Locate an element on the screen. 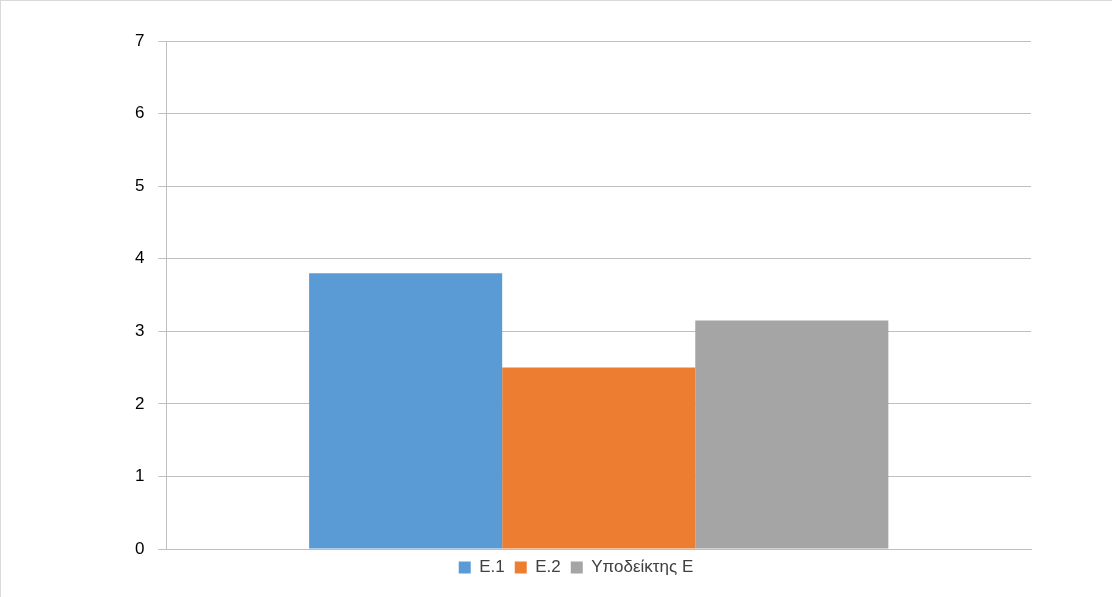 This screenshot has height=597, width=1112. legend-label: E.2 is located at coordinates (548, 567).